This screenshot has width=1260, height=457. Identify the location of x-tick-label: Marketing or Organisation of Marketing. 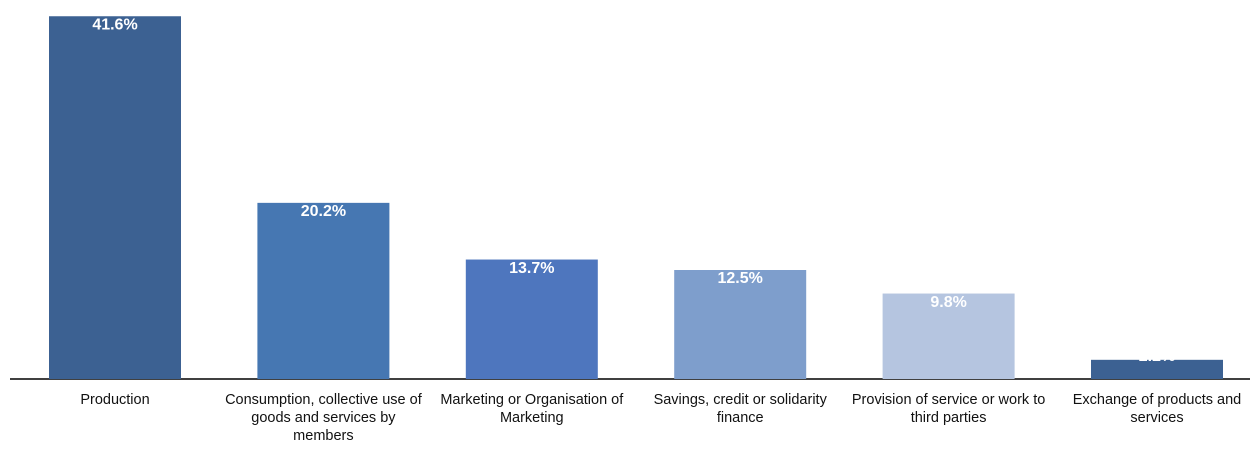
(532, 409).